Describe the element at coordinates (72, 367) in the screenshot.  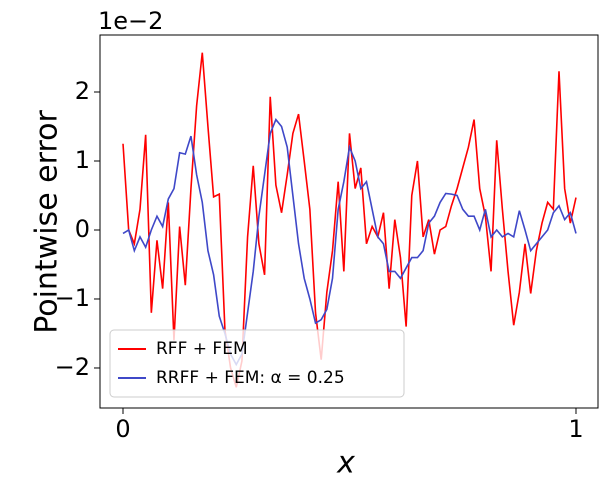
I see `y-tick-label: −2` at that location.